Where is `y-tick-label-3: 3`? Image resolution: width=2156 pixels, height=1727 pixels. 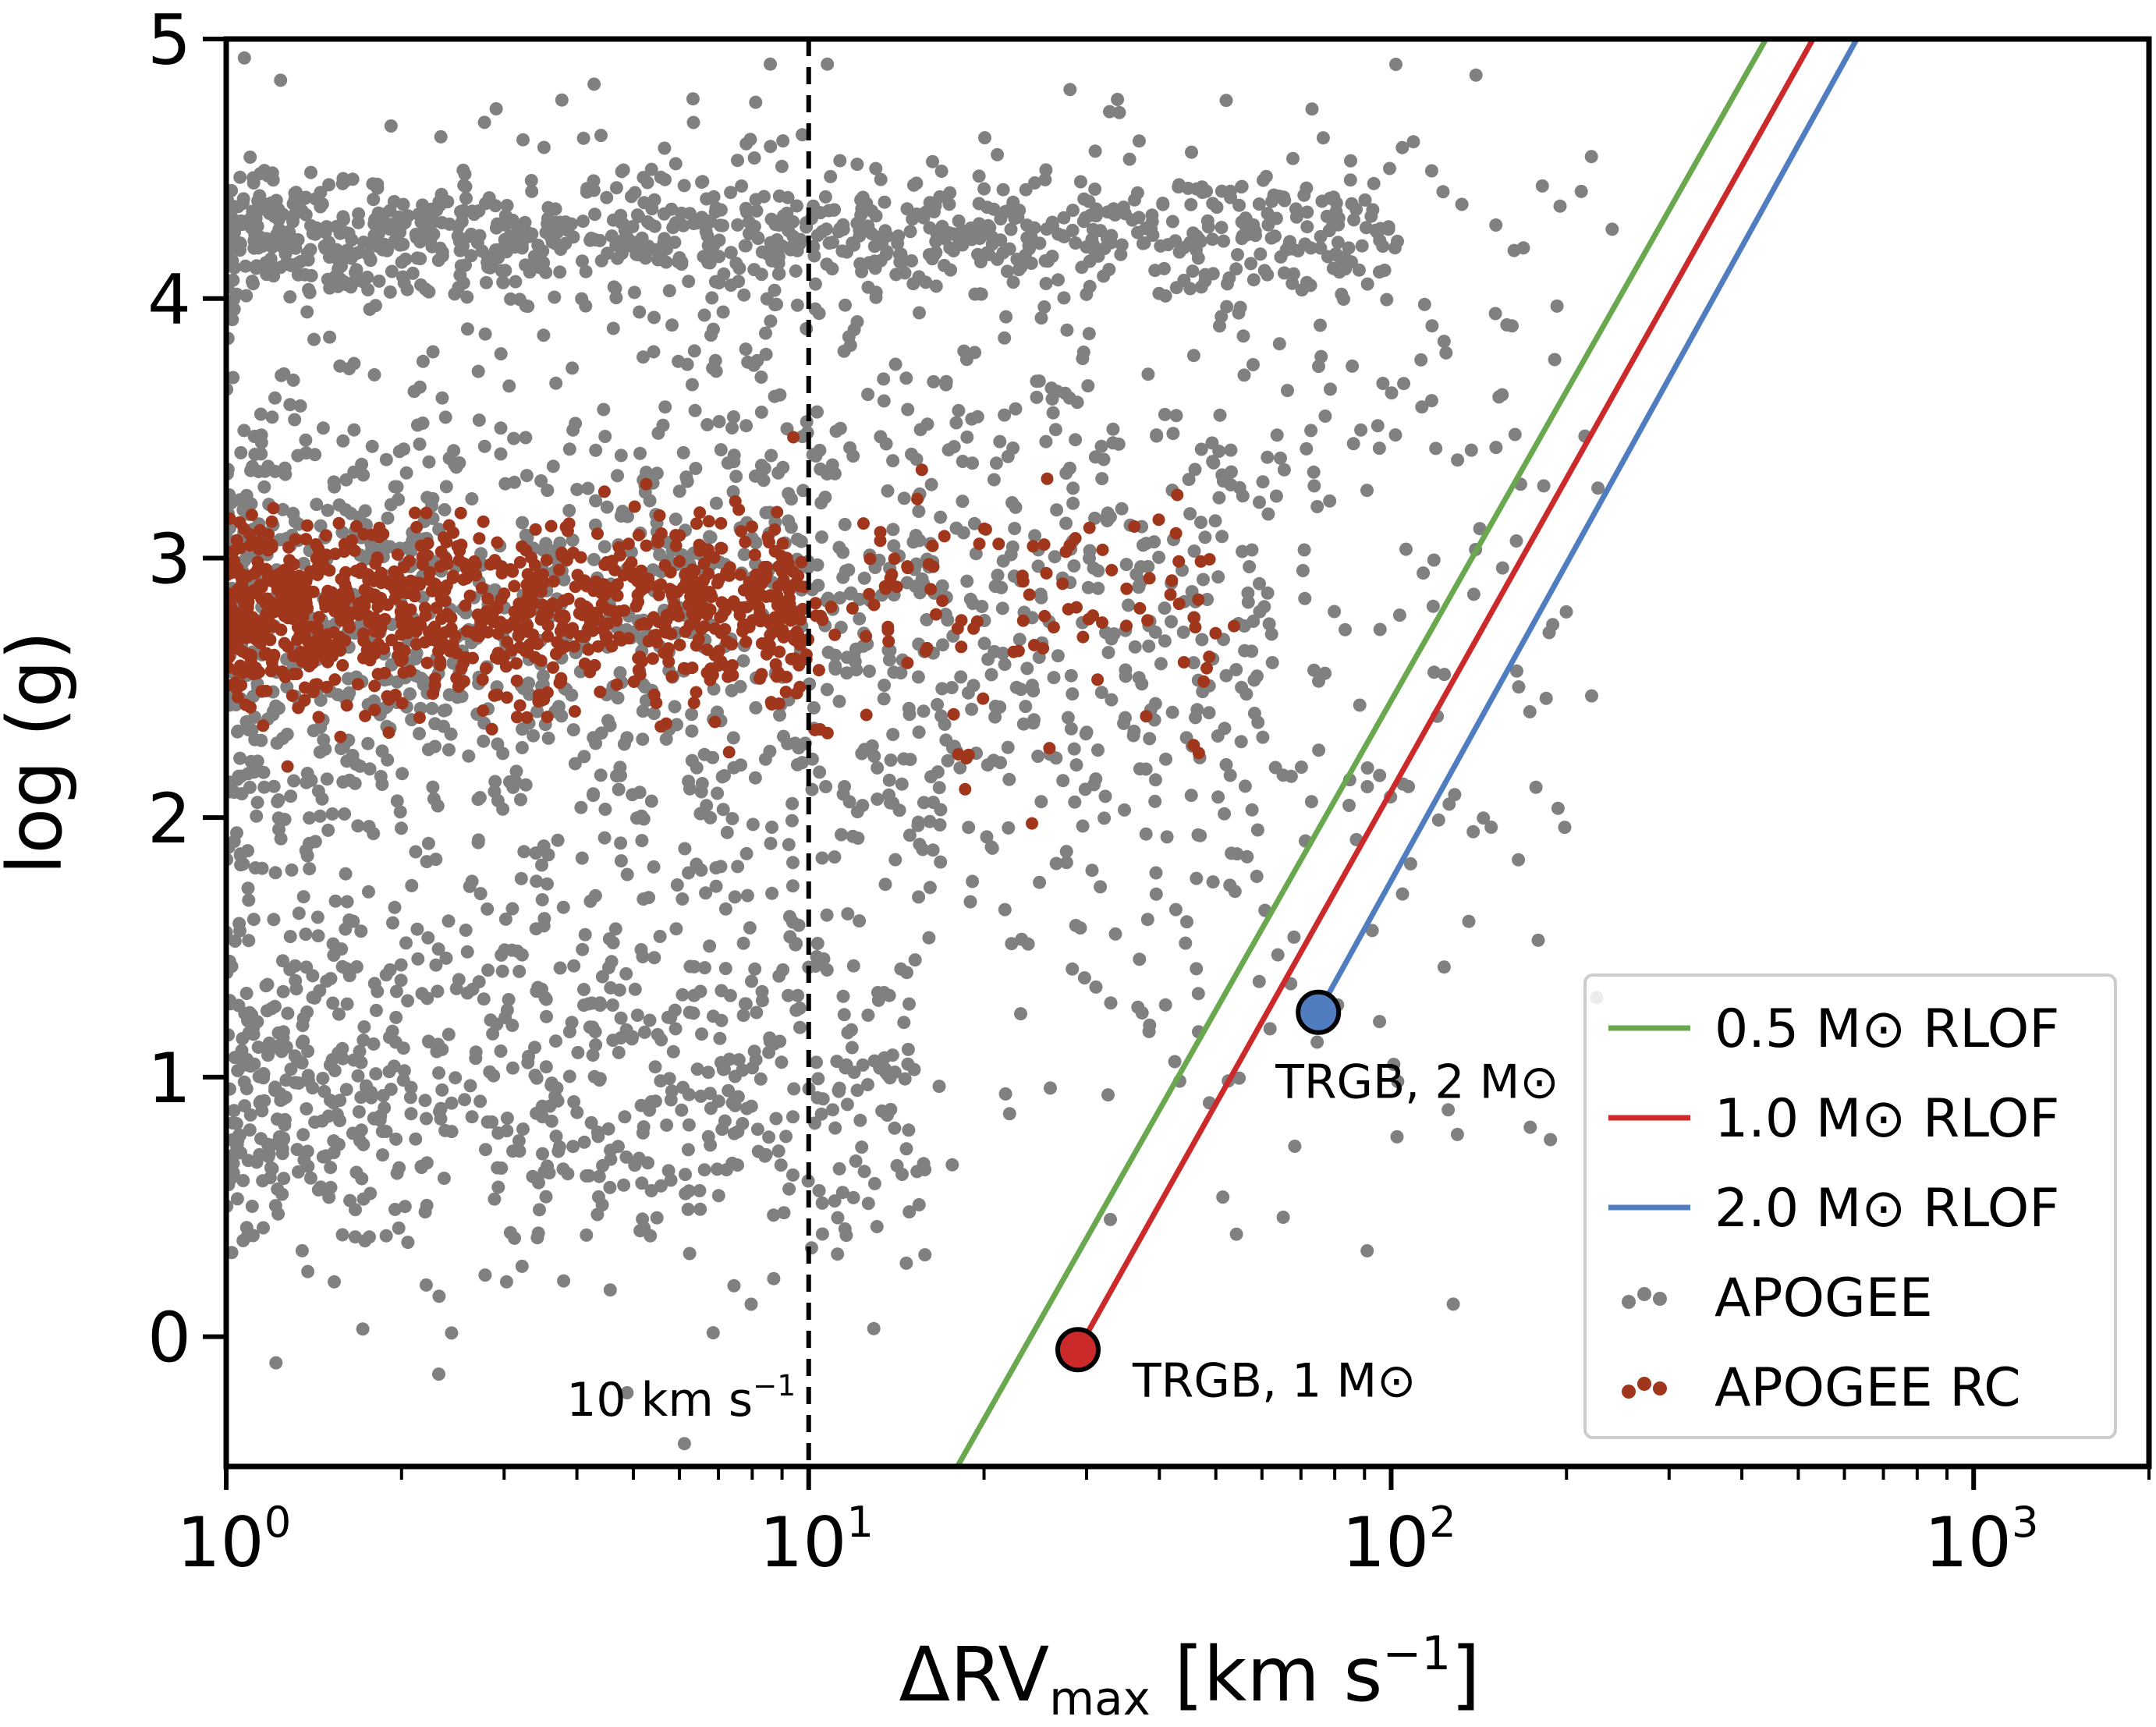
y-tick-label-3: 3 is located at coordinates (169, 559).